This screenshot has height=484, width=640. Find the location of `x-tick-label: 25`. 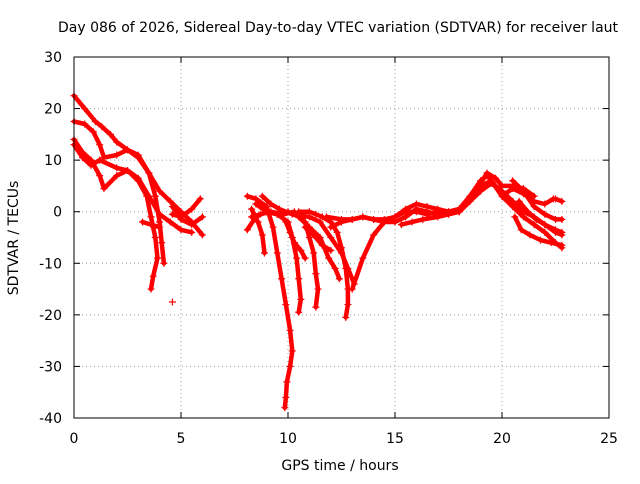

x-tick-label: 25 is located at coordinates (609, 439).